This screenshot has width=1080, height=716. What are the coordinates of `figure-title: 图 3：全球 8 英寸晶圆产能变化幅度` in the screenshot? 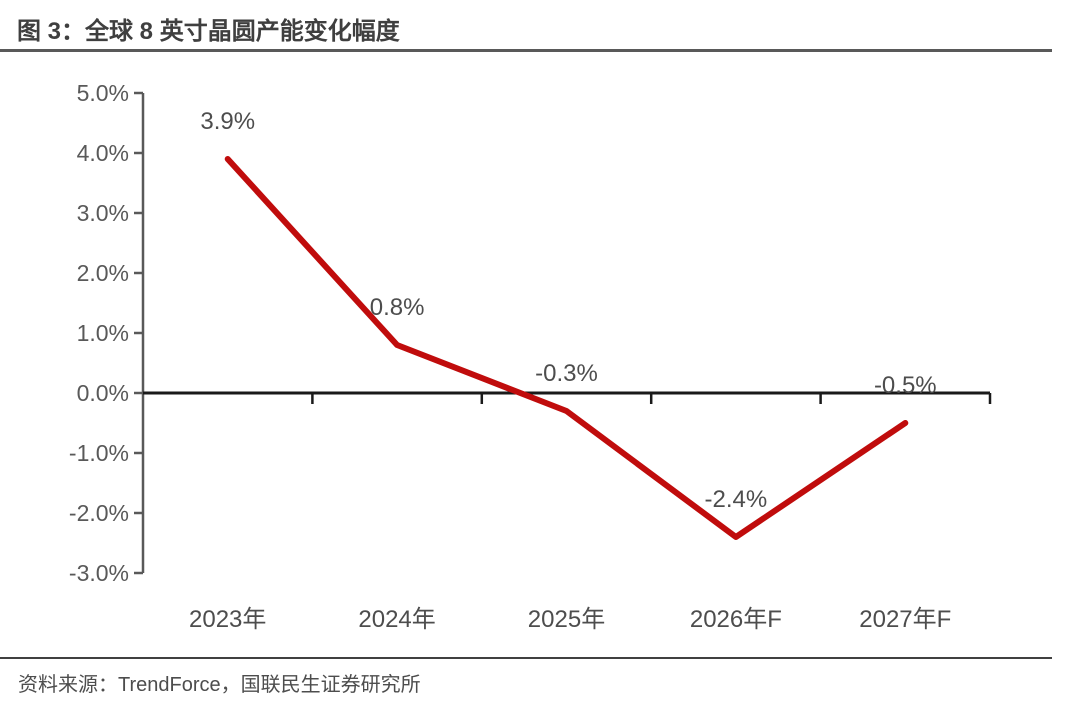 It's located at (208, 31).